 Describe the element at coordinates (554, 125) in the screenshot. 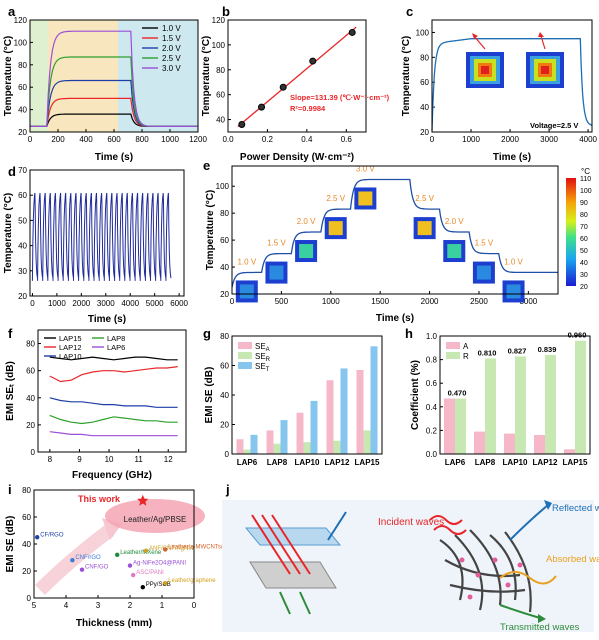

I see `panel-c-voltage: Voltage=2.5 V` at that location.